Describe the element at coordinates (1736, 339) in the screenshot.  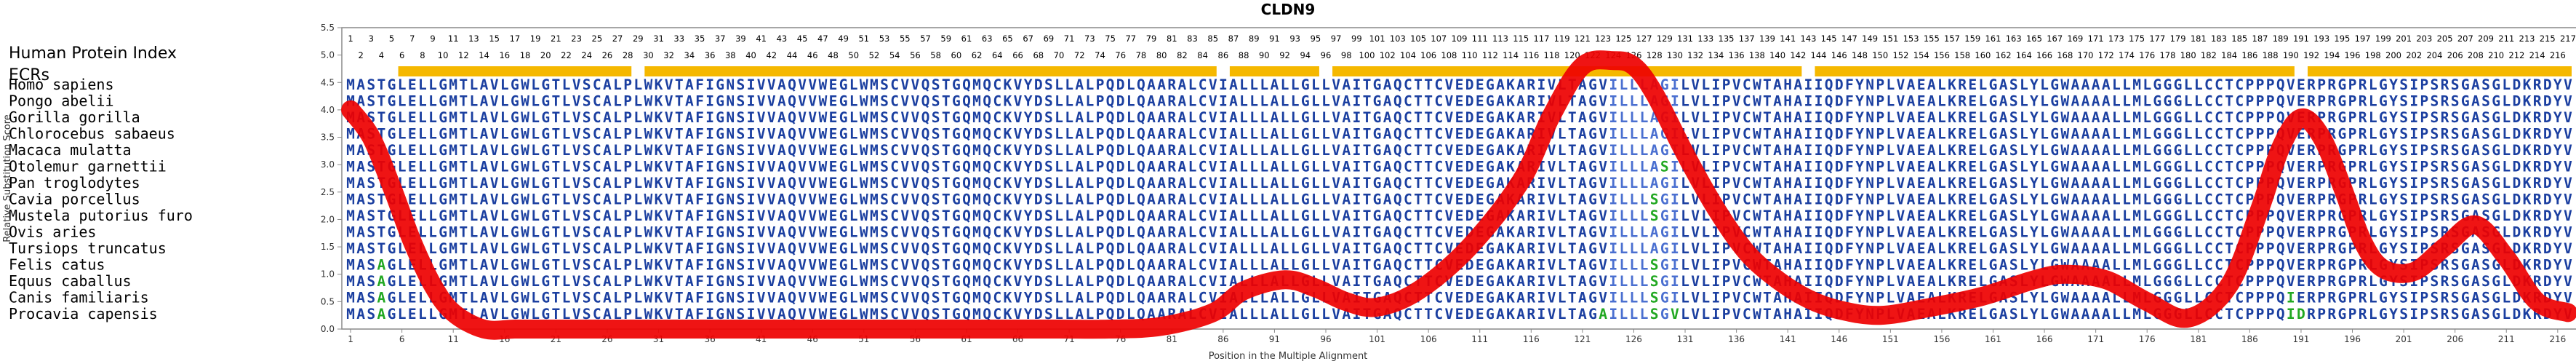
I see `x-tick-label: 136` at that location.